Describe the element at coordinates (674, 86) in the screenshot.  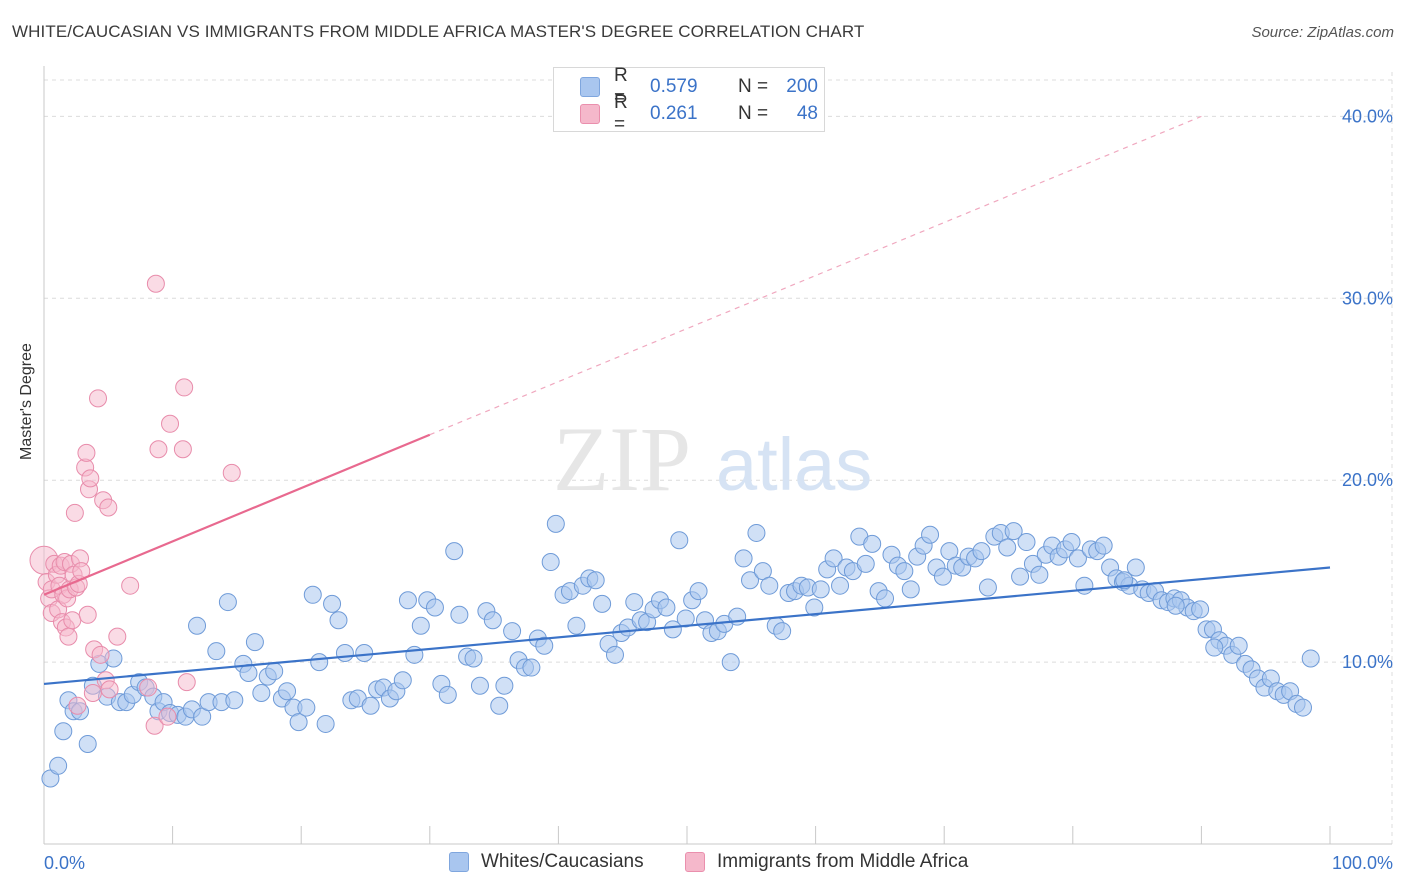
I see `legend-r-value: 0.579` at that location.